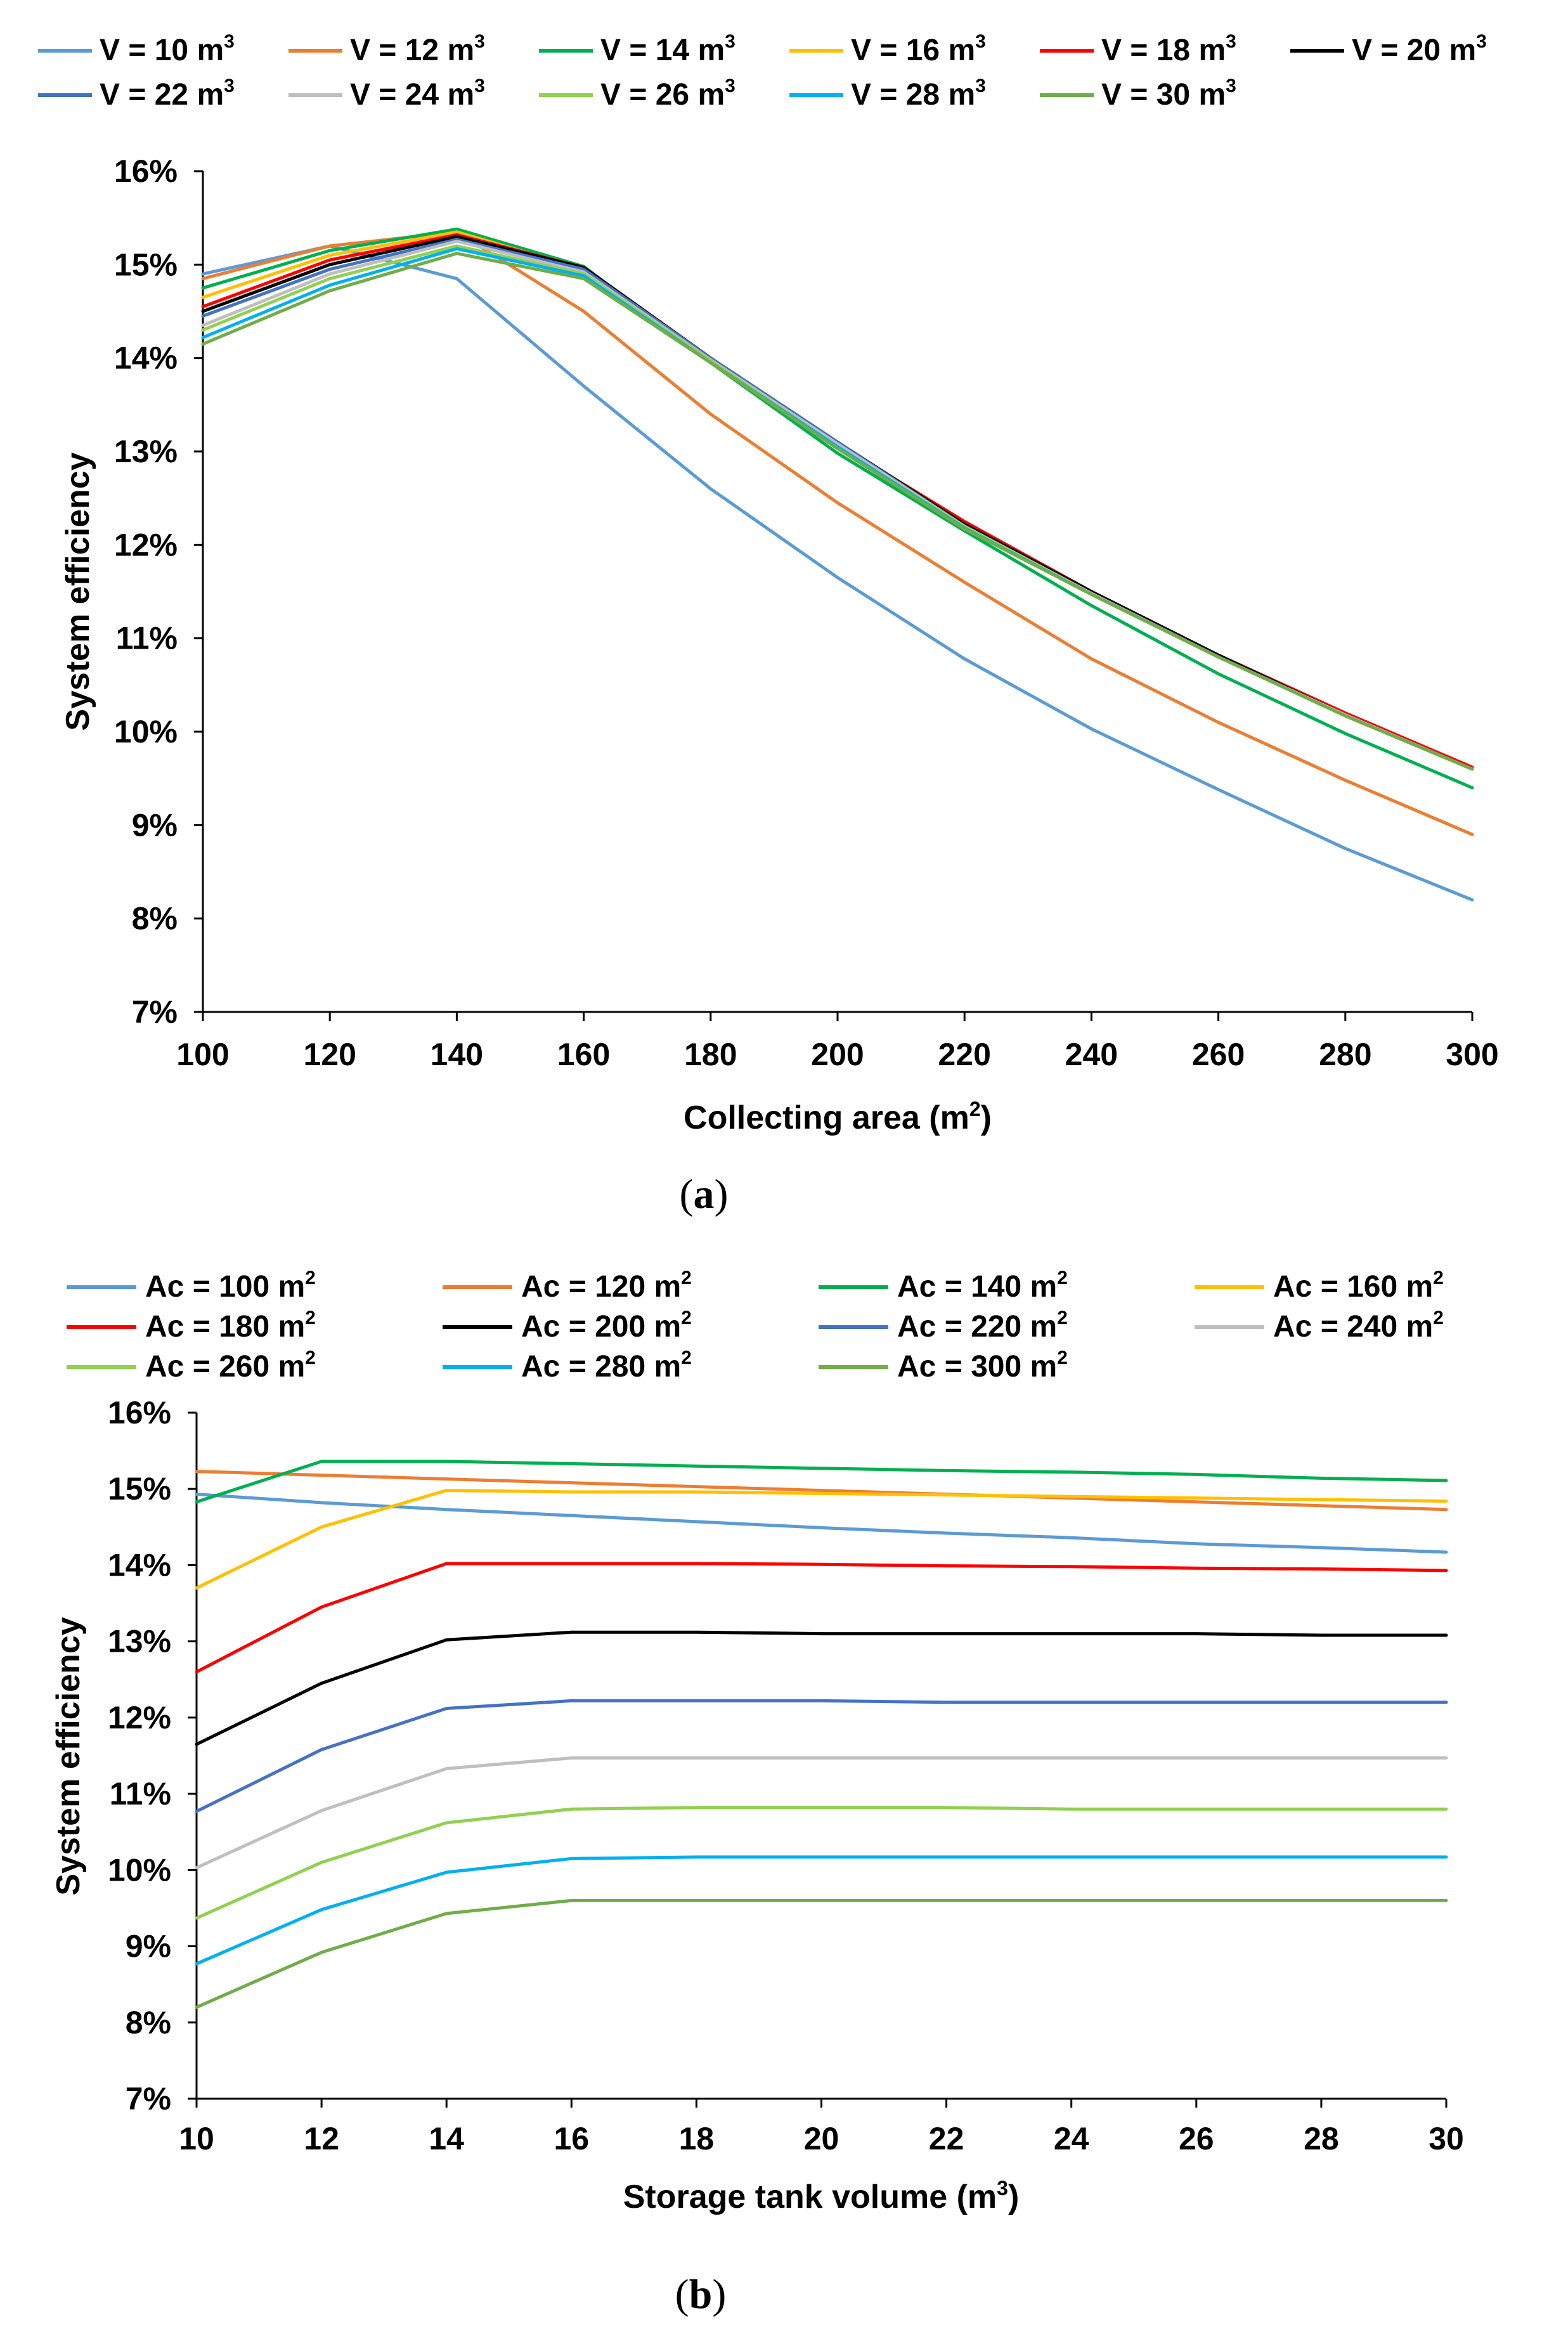  What do you see at coordinates (1091, 1054) in the screenshot?
I see `chart-a-x-tick-label: 240` at bounding box center [1091, 1054].